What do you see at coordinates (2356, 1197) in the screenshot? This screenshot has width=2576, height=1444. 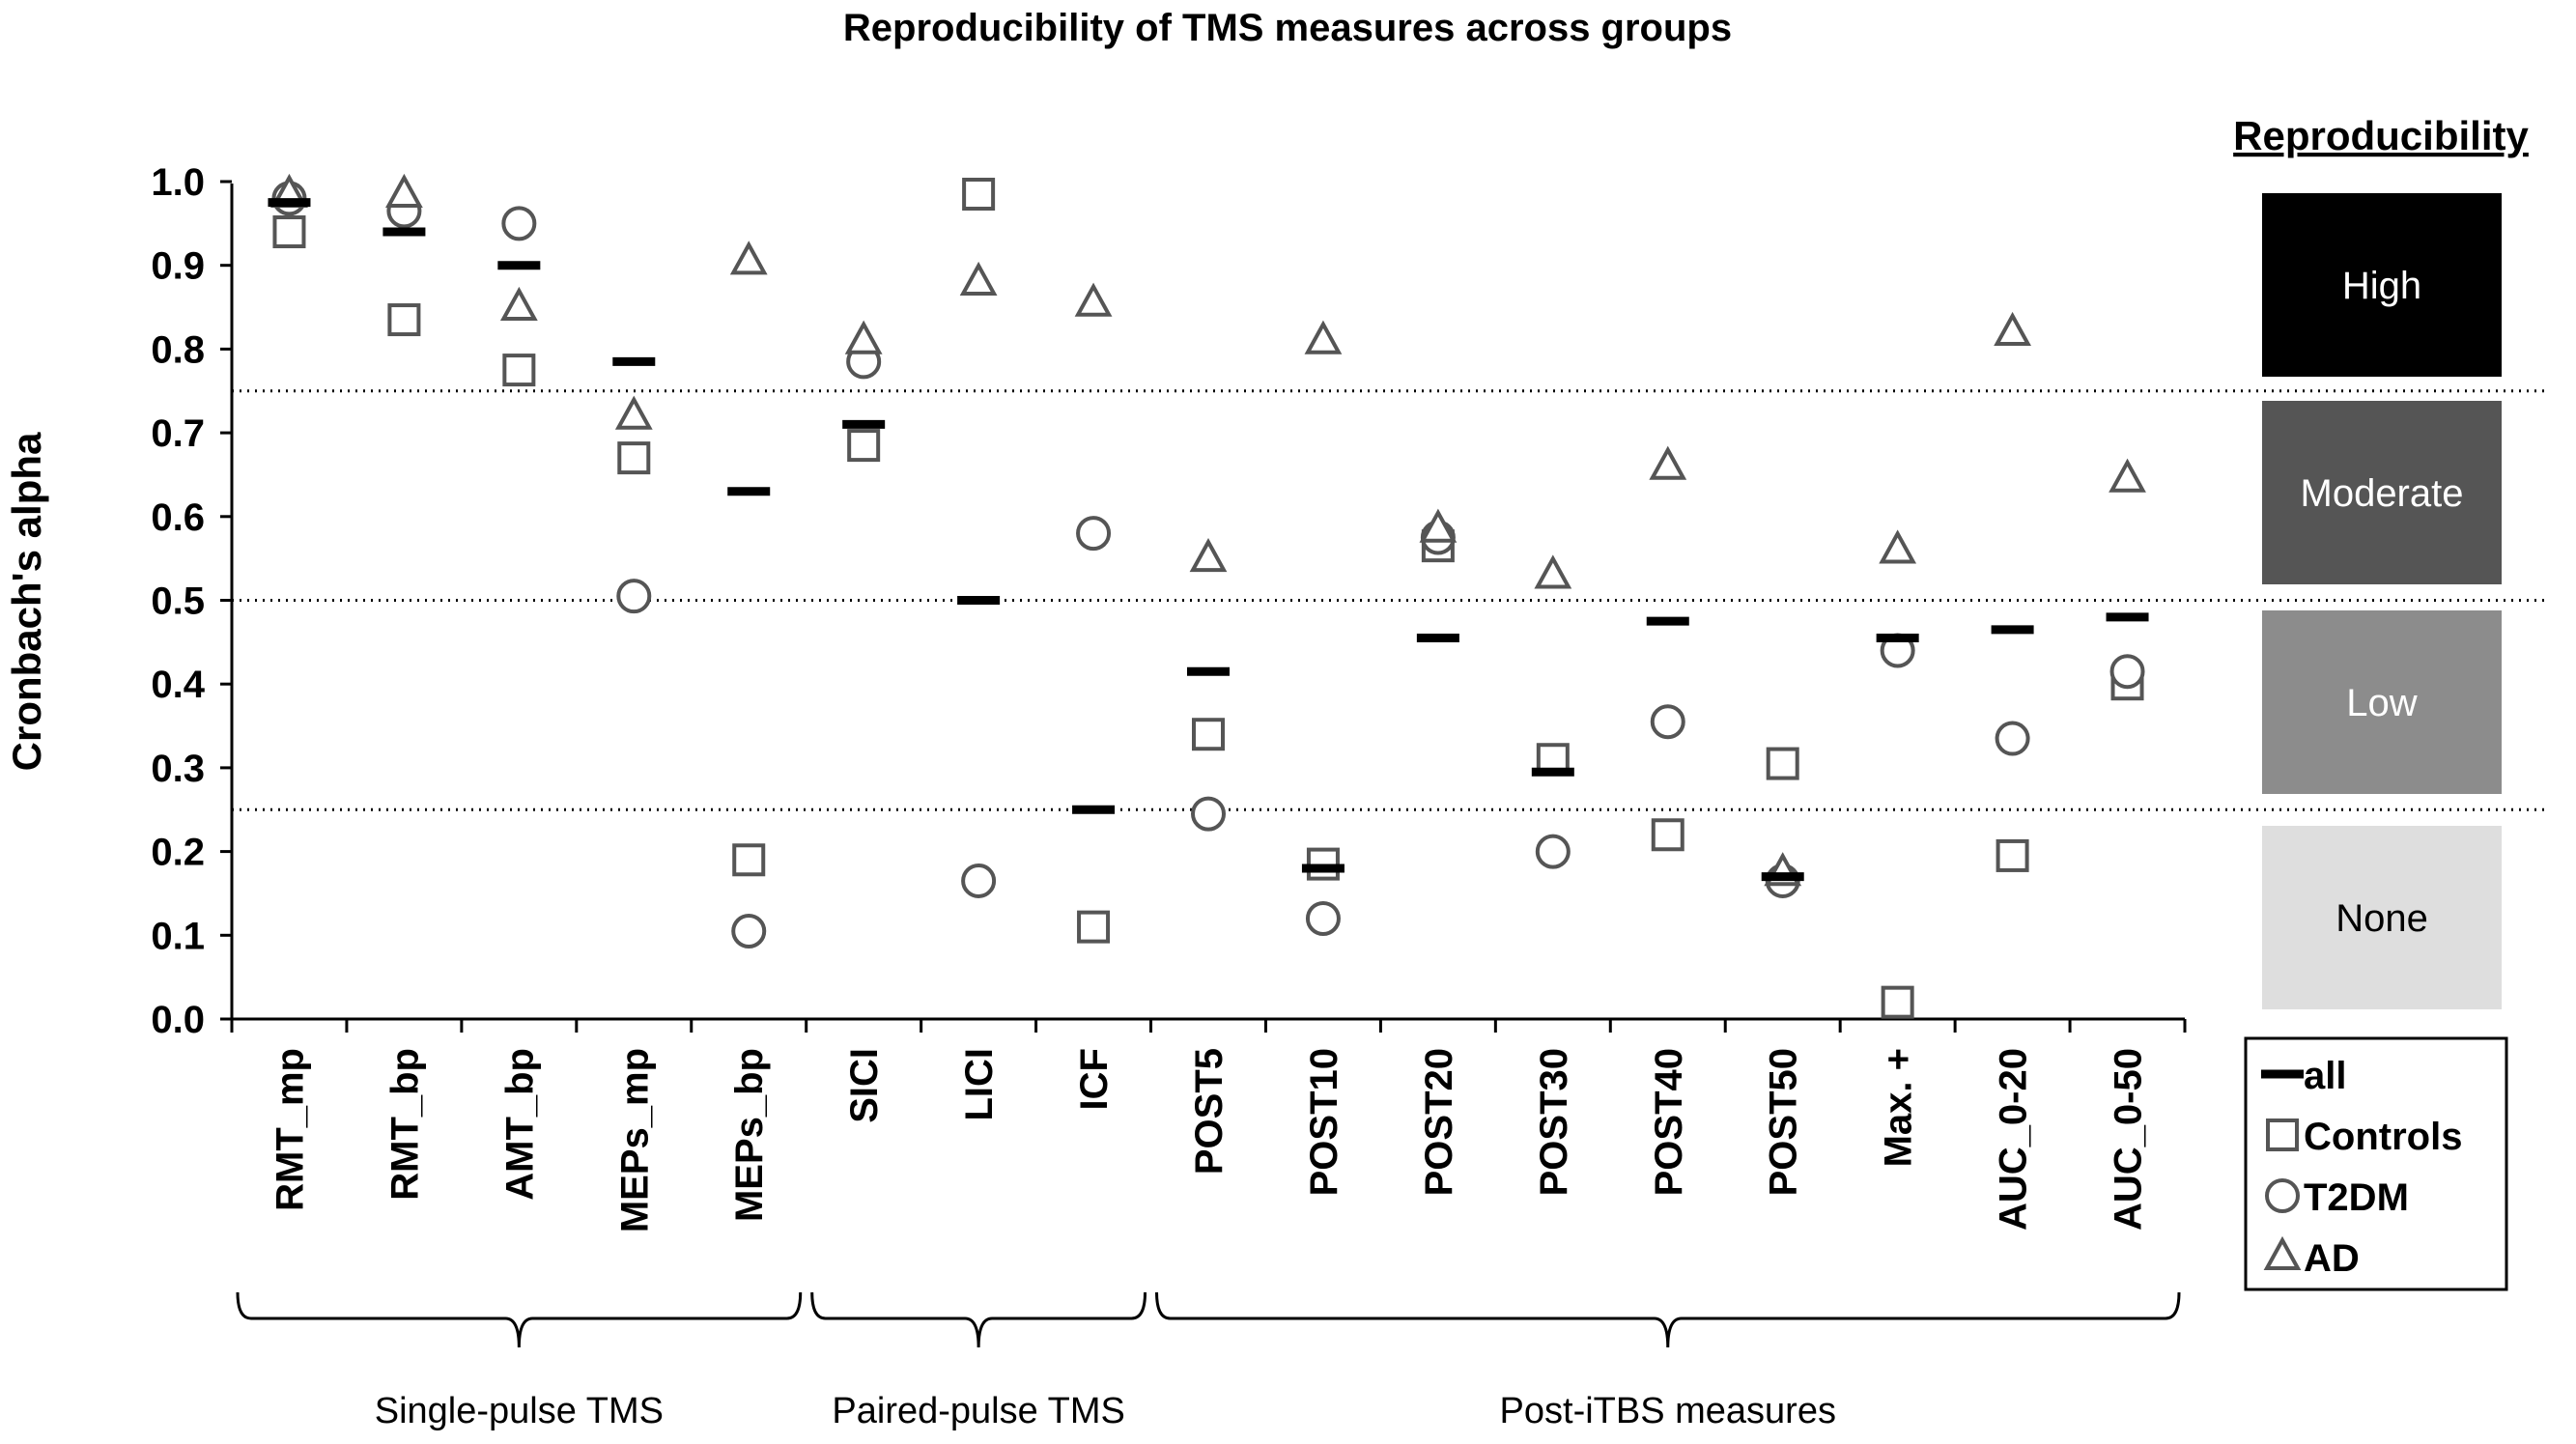 I see `legend-label: T2DM` at bounding box center [2356, 1197].